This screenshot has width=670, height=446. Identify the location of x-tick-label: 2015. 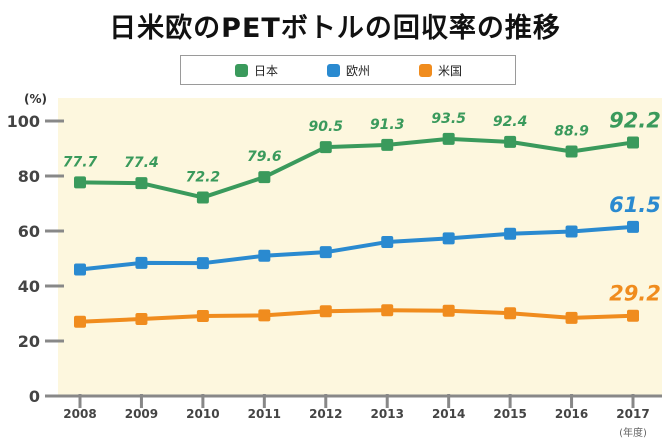
(509, 414).